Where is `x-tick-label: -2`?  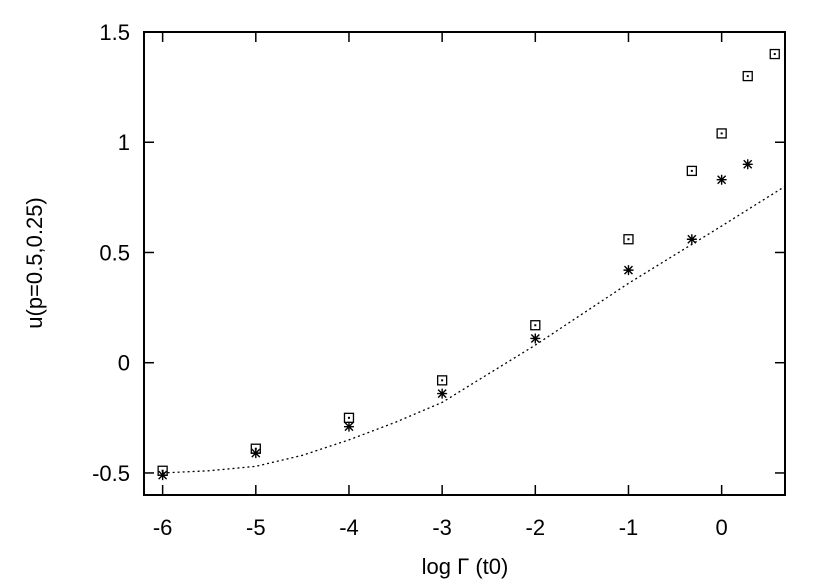 x-tick-label: -2 is located at coordinates (536, 527).